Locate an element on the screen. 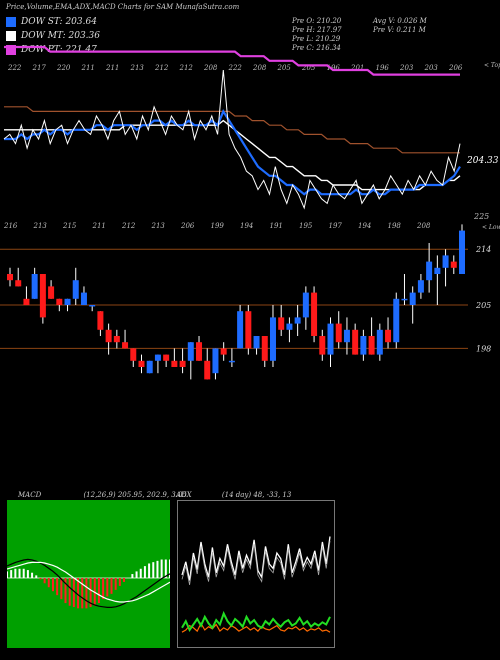 This screenshot has height=660, width=500. stats-right: Avg V: 0.026 M Pre V: 0.211 M is located at coordinates (400, 26).